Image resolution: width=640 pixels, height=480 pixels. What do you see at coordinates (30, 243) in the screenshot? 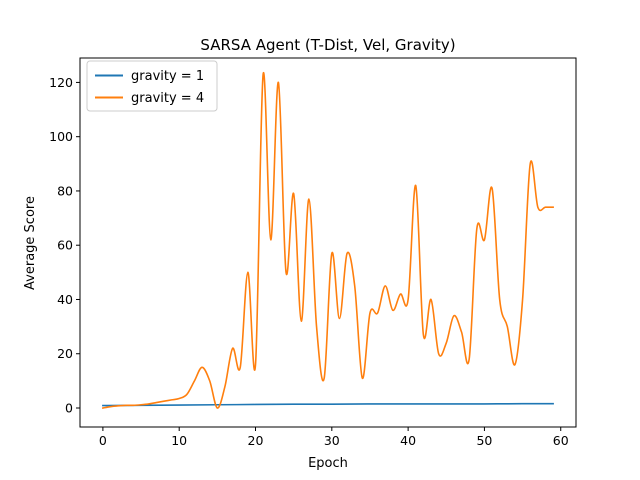
I see `y-axis-label: Average Score` at bounding box center [30, 243].